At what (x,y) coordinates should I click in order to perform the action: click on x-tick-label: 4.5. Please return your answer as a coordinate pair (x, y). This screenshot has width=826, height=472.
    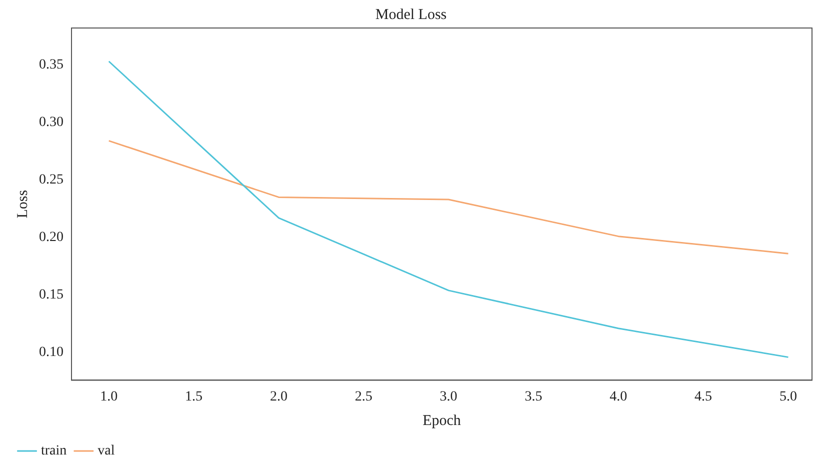
    Looking at the image, I should click on (703, 396).